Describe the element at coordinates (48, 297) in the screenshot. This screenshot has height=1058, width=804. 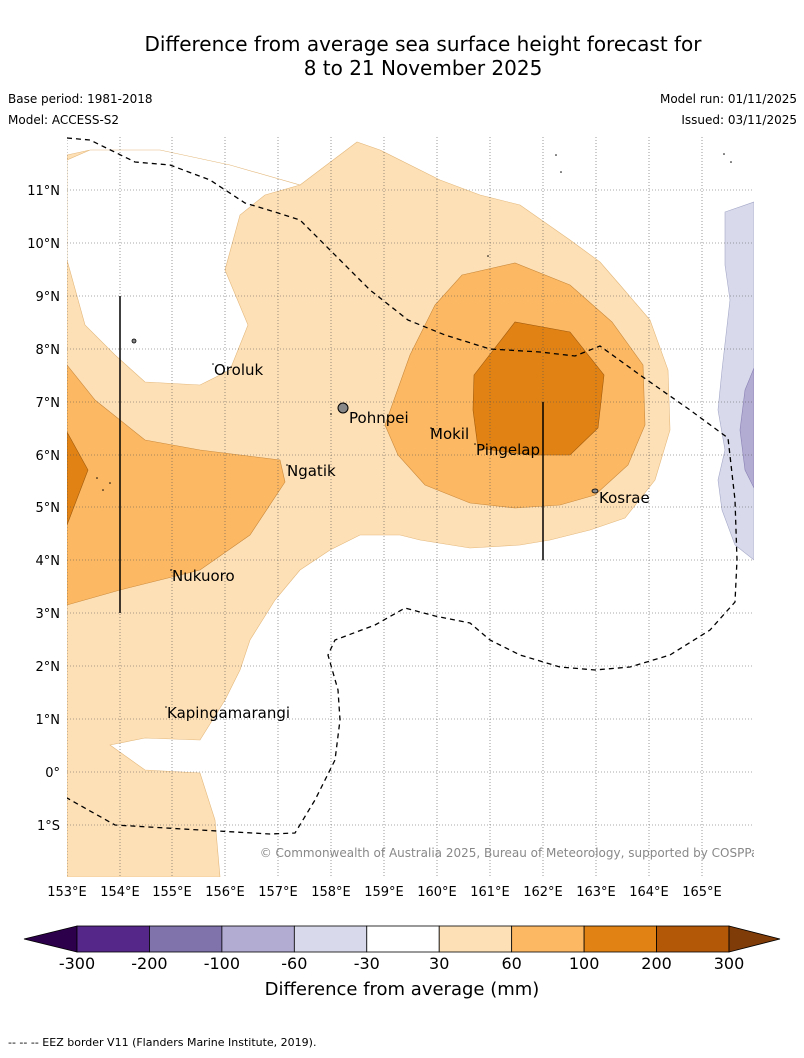
I see `lat-label: 9°N` at that location.